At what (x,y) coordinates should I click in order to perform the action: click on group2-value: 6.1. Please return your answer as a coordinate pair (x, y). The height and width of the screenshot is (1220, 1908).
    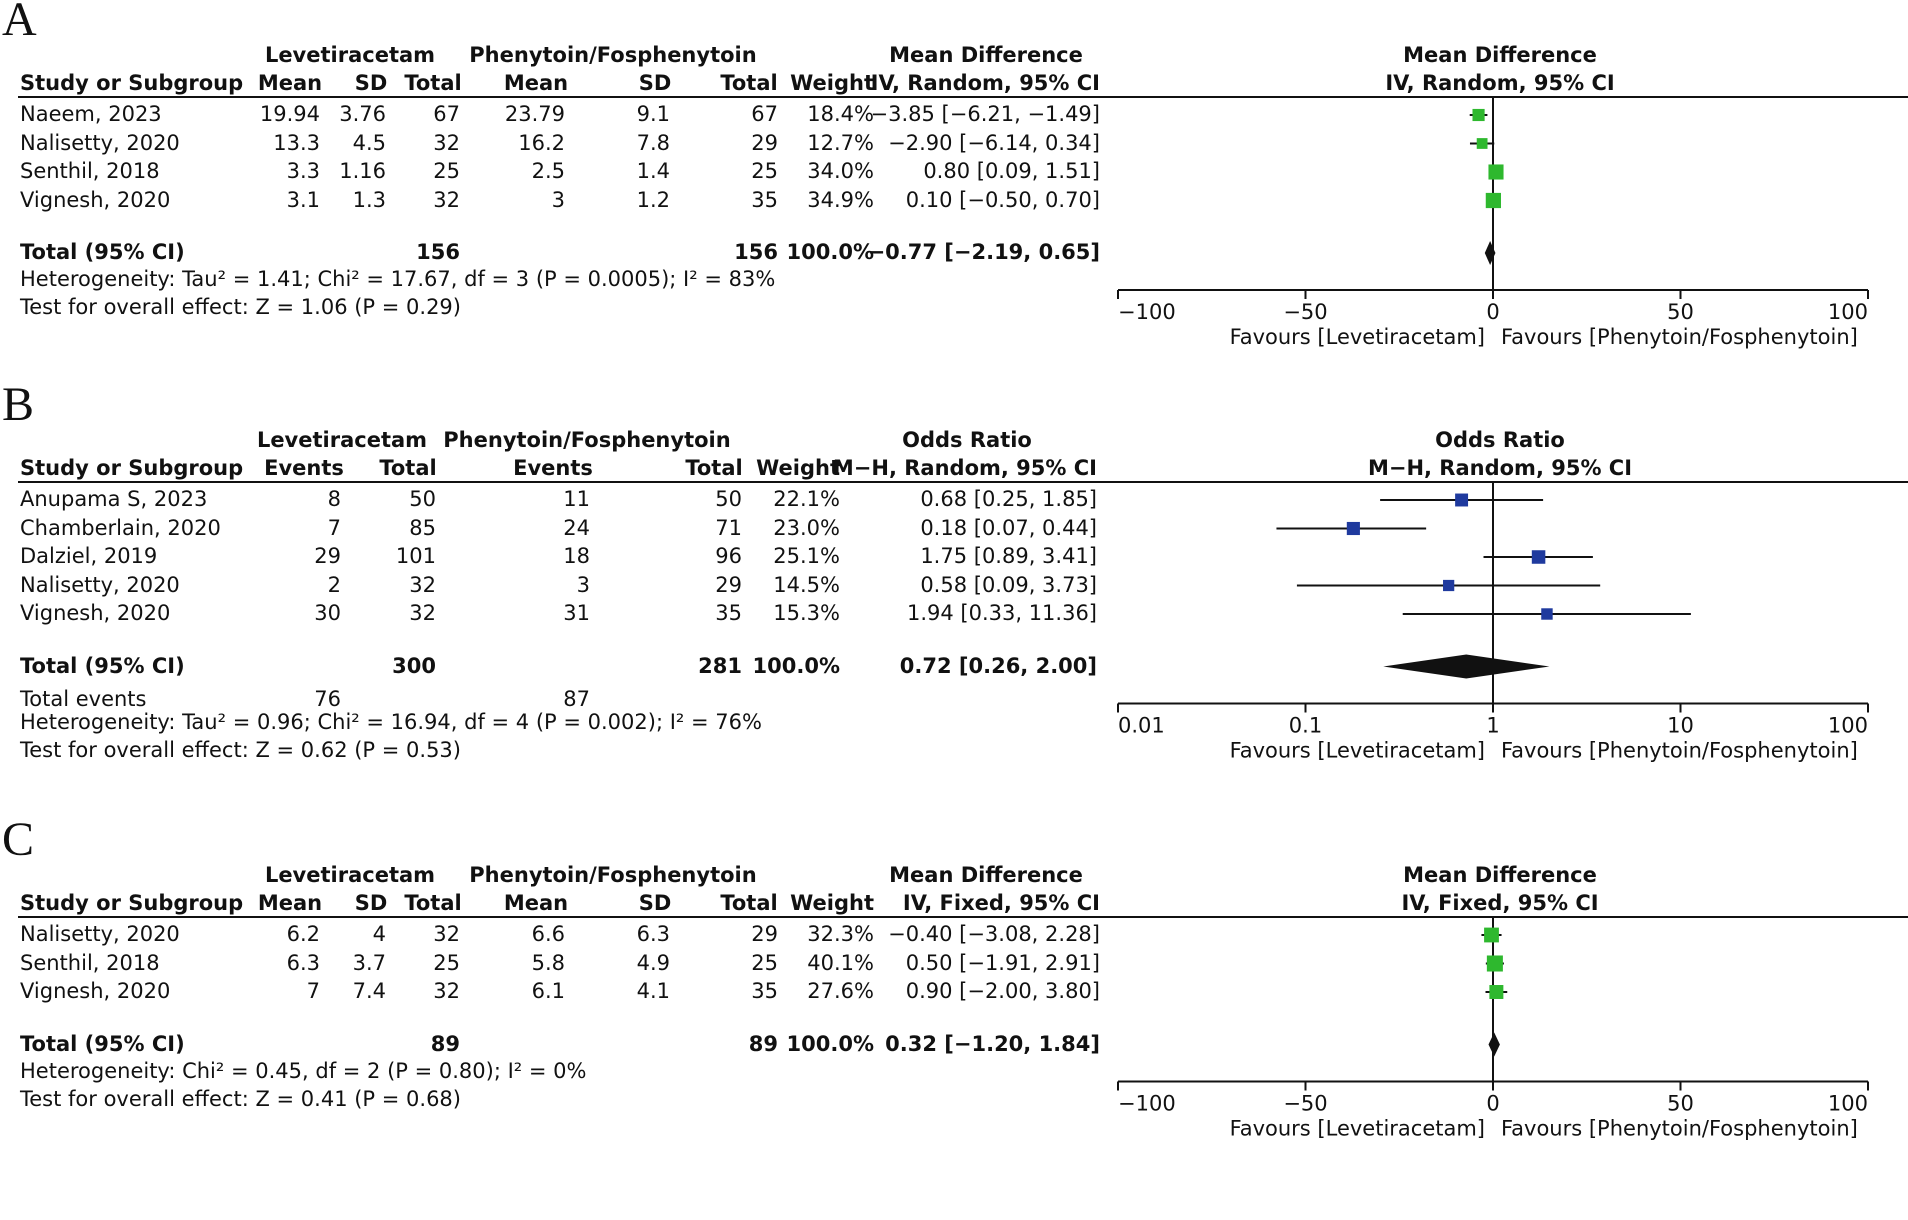
    Looking at the image, I should click on (548, 991).